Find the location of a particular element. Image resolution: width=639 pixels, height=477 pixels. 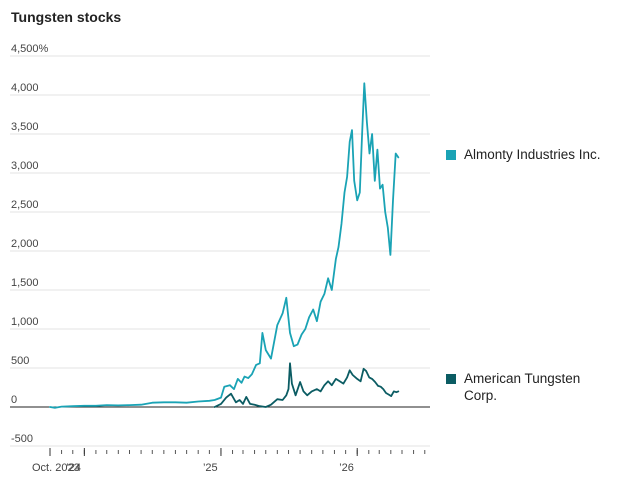

legend-swatch-almonty is located at coordinates (451, 155).